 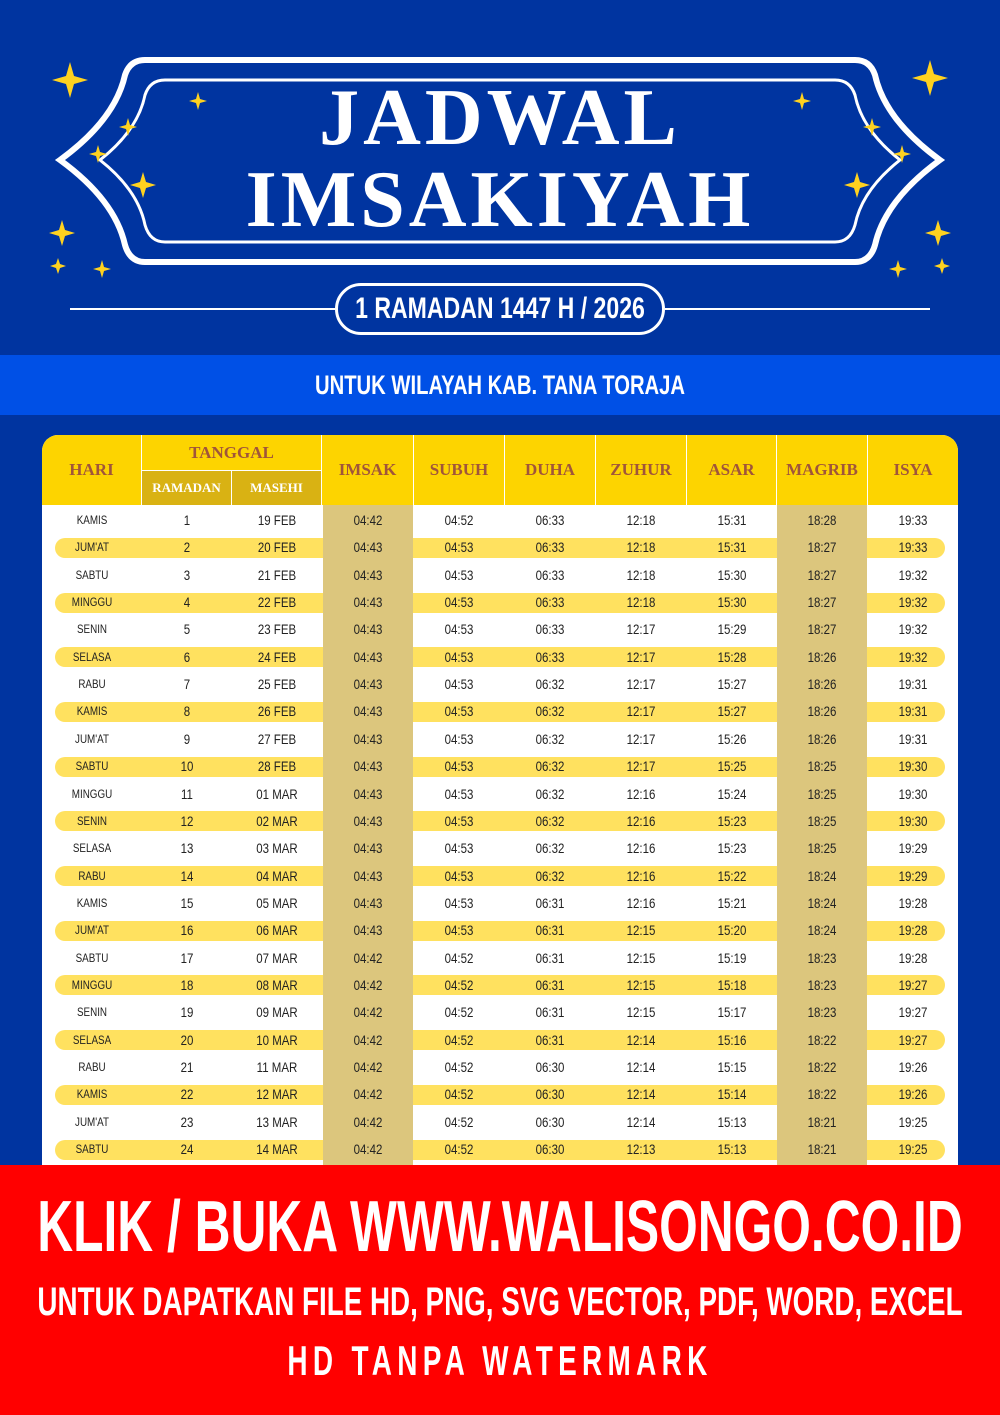 What do you see at coordinates (641, 520) in the screenshot?
I see `cell-zuhur: 12:18` at bounding box center [641, 520].